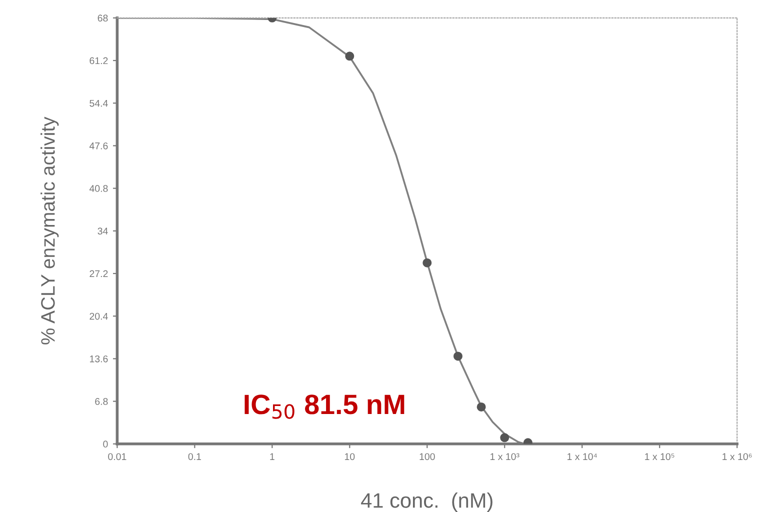  Describe the element at coordinates (99, 60) in the screenshot. I see `y-tick-label: 61.2` at that location.